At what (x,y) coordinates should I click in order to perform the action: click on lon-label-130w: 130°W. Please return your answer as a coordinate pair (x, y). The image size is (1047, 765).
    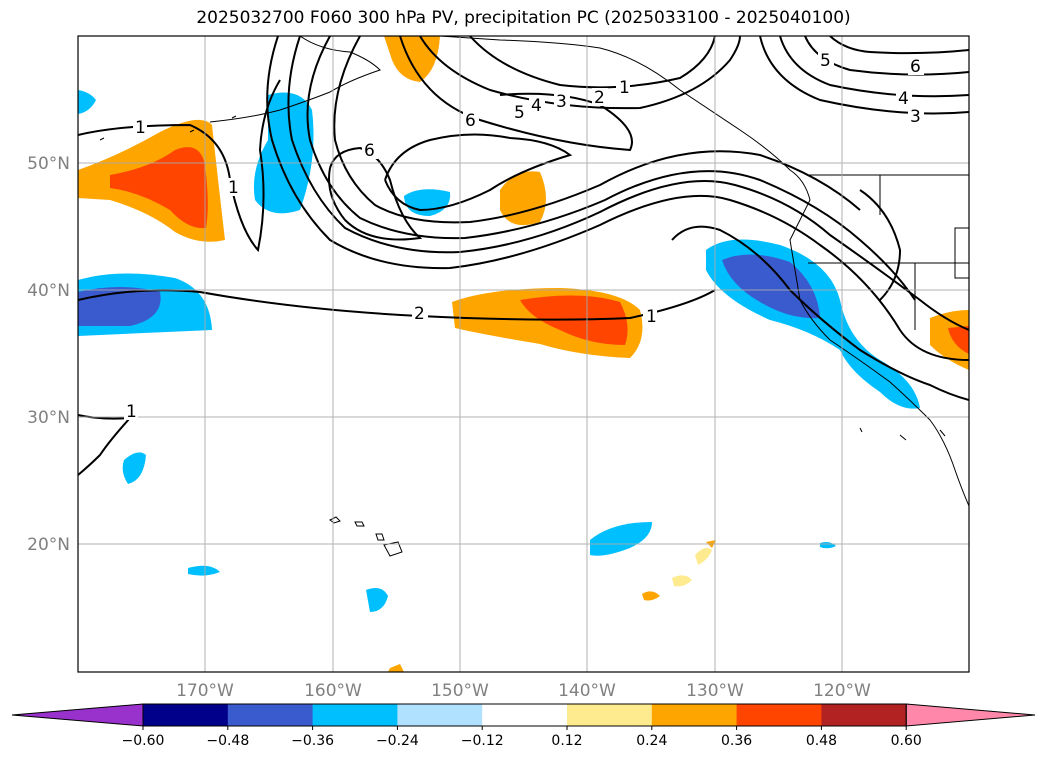
    Looking at the image, I should click on (715, 691).